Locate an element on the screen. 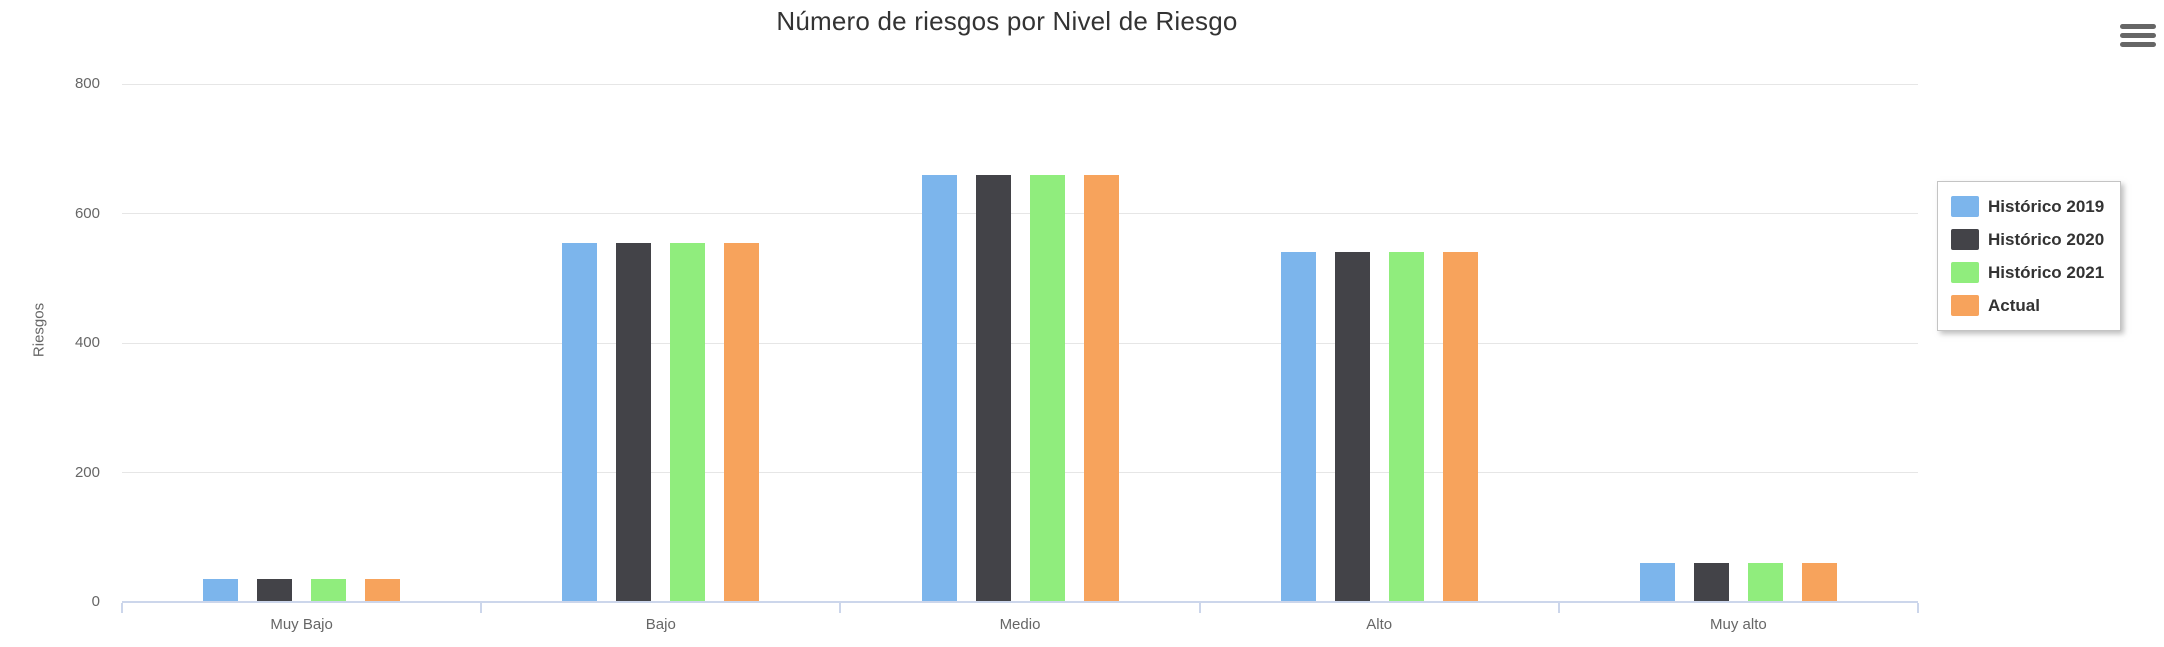  y-axis-label-0: 0 is located at coordinates (95, 601).